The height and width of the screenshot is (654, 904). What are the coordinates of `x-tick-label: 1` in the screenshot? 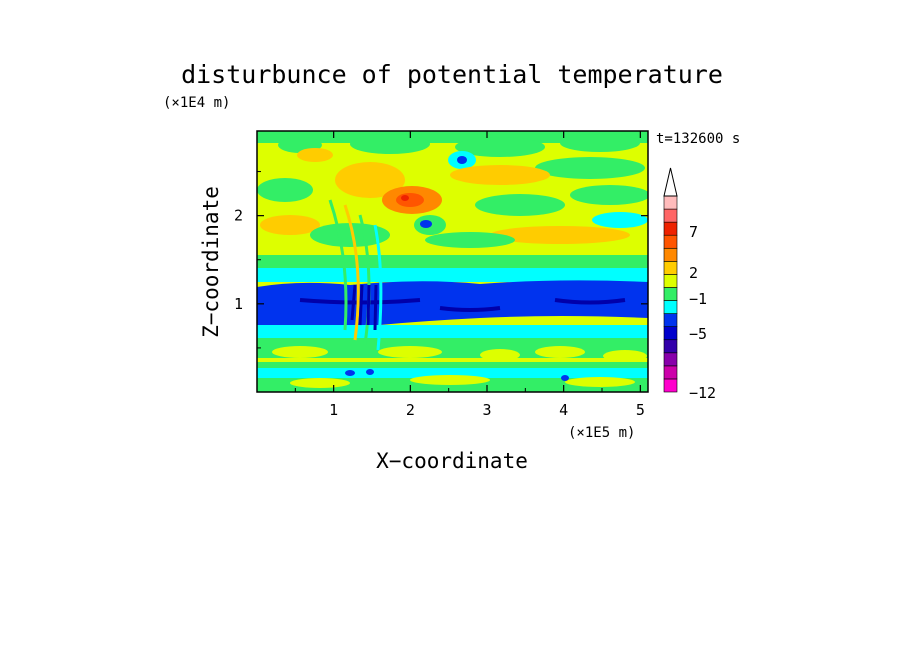 It's located at (333, 410).